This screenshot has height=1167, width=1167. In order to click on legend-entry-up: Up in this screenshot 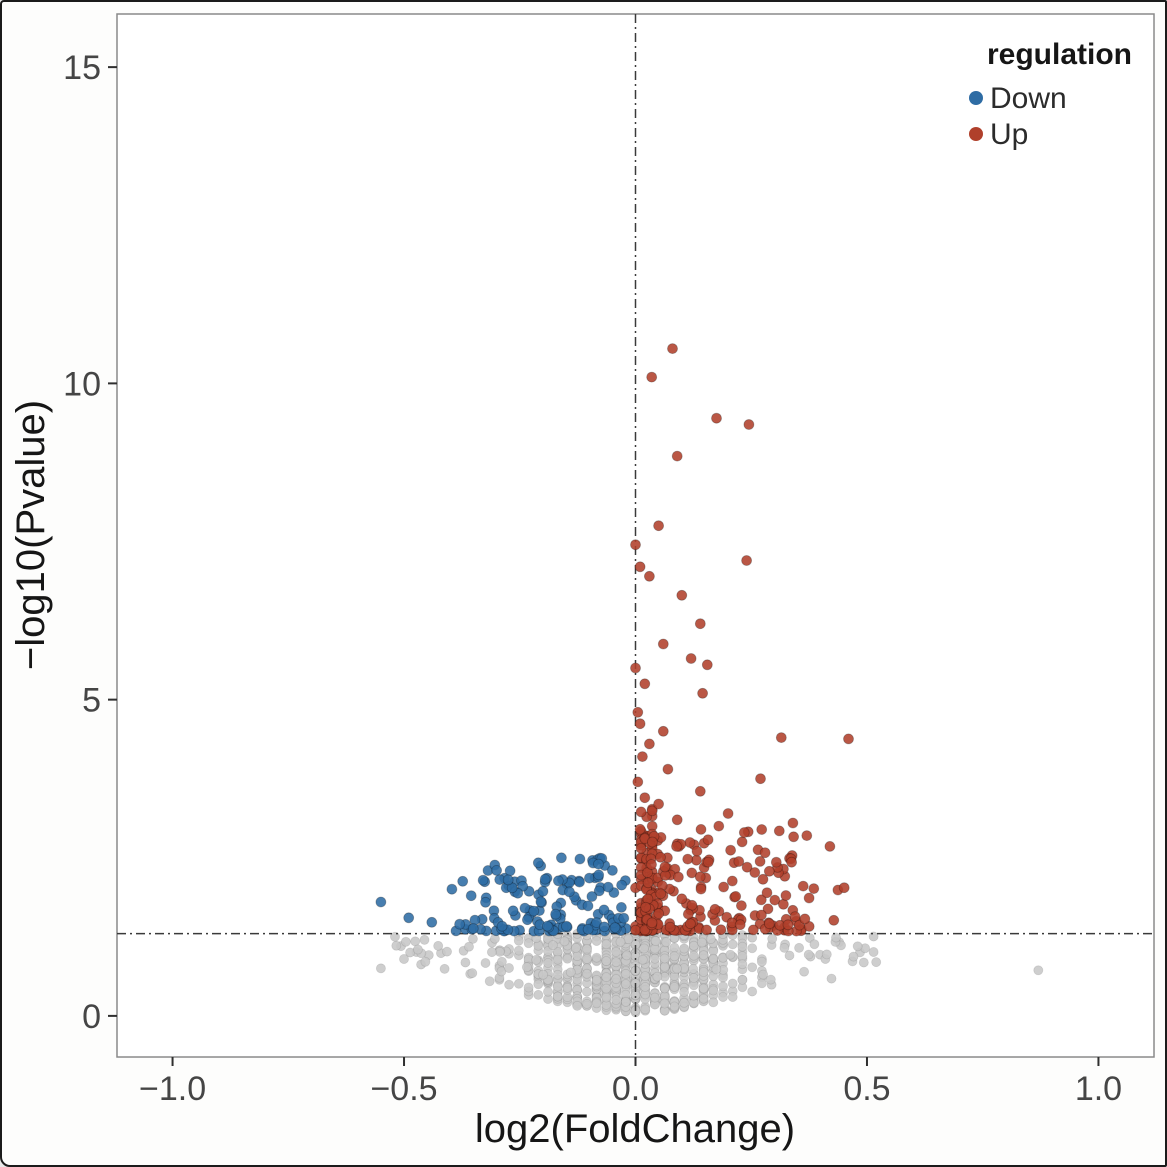, I will do `click(998, 134)`.